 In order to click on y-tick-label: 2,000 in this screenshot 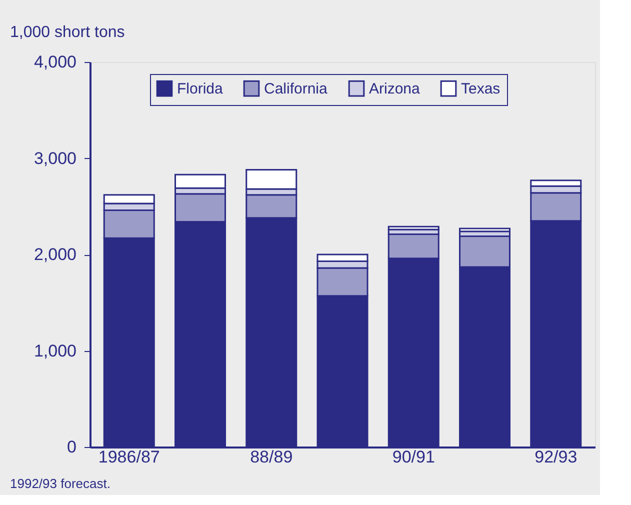, I will do `click(55, 254)`.